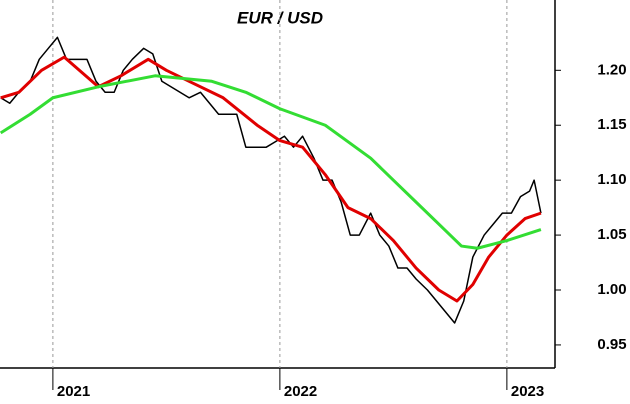  I want to click on y-tick-label: 1.10, so click(611, 179).